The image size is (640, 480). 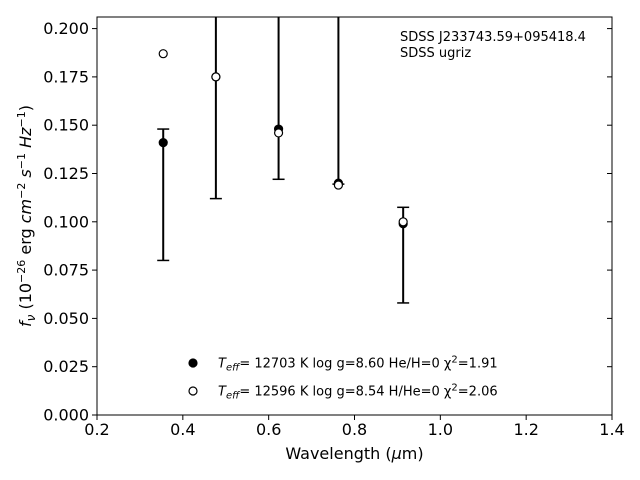 What do you see at coordinates (66, 173) in the screenshot?
I see `y-tick-label: 0.125` at bounding box center [66, 173].